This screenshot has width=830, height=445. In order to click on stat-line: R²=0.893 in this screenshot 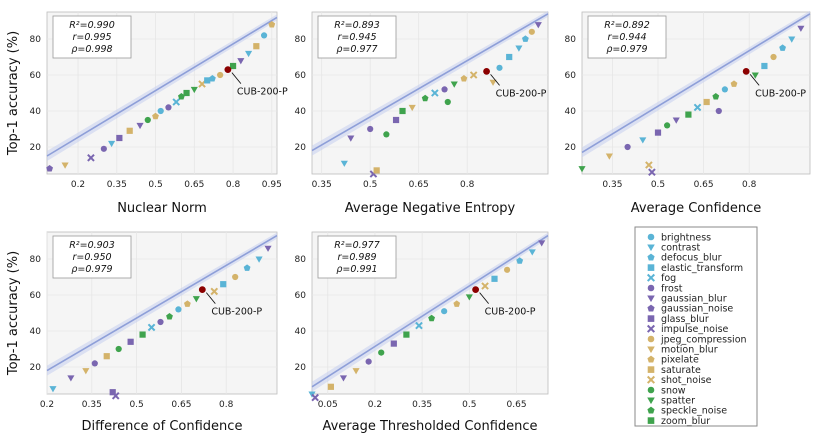, I will do `click(357, 25)`.